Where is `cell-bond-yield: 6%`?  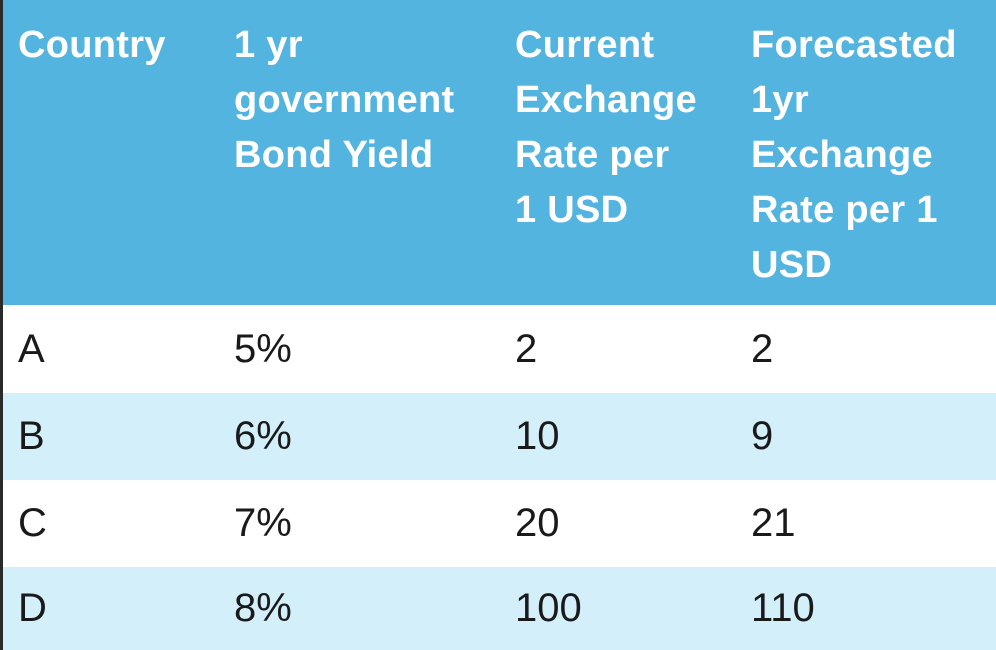 cell-bond-yield: 6% is located at coordinates (263, 436).